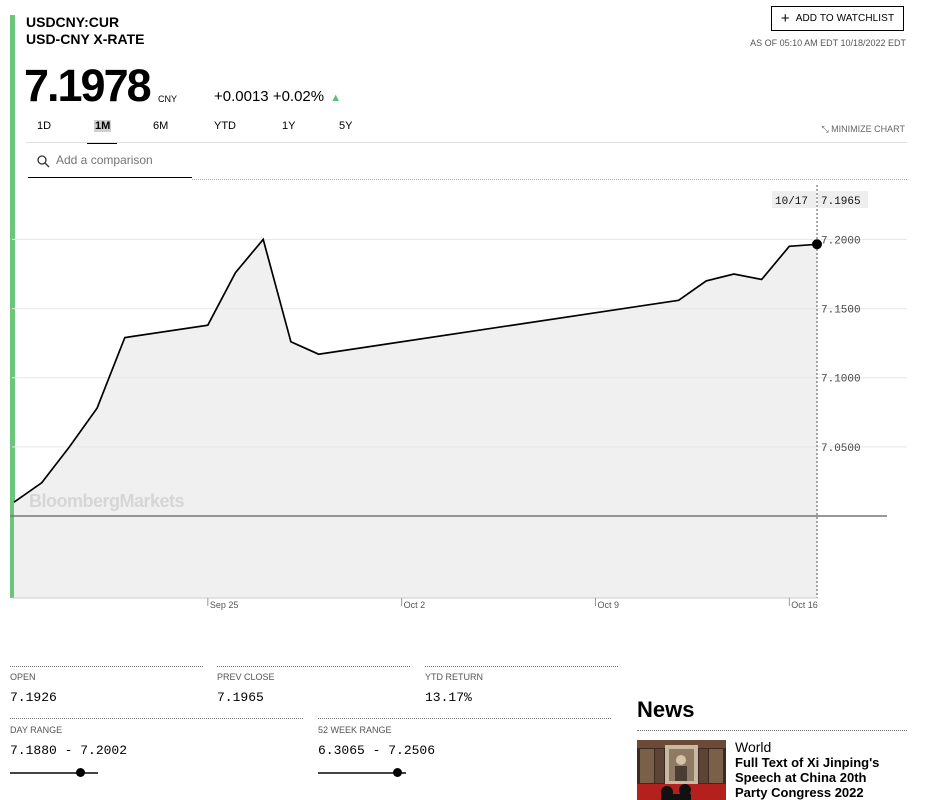 This screenshot has width=927, height=800. What do you see at coordinates (841, 241) in the screenshot?
I see `y-tick-label: 7.2000` at bounding box center [841, 241].